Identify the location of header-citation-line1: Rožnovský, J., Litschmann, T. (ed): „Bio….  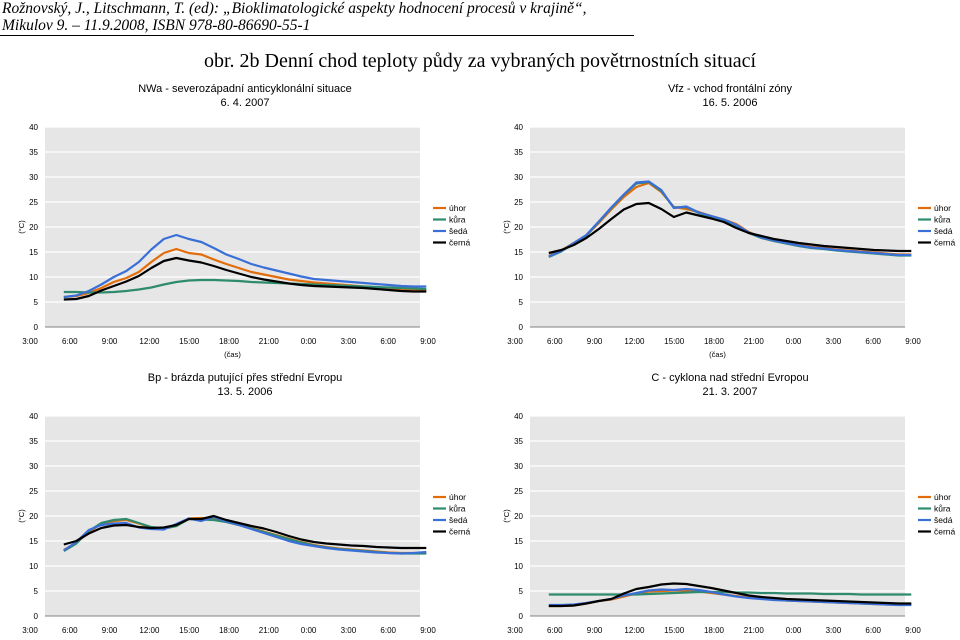
(294, 8).